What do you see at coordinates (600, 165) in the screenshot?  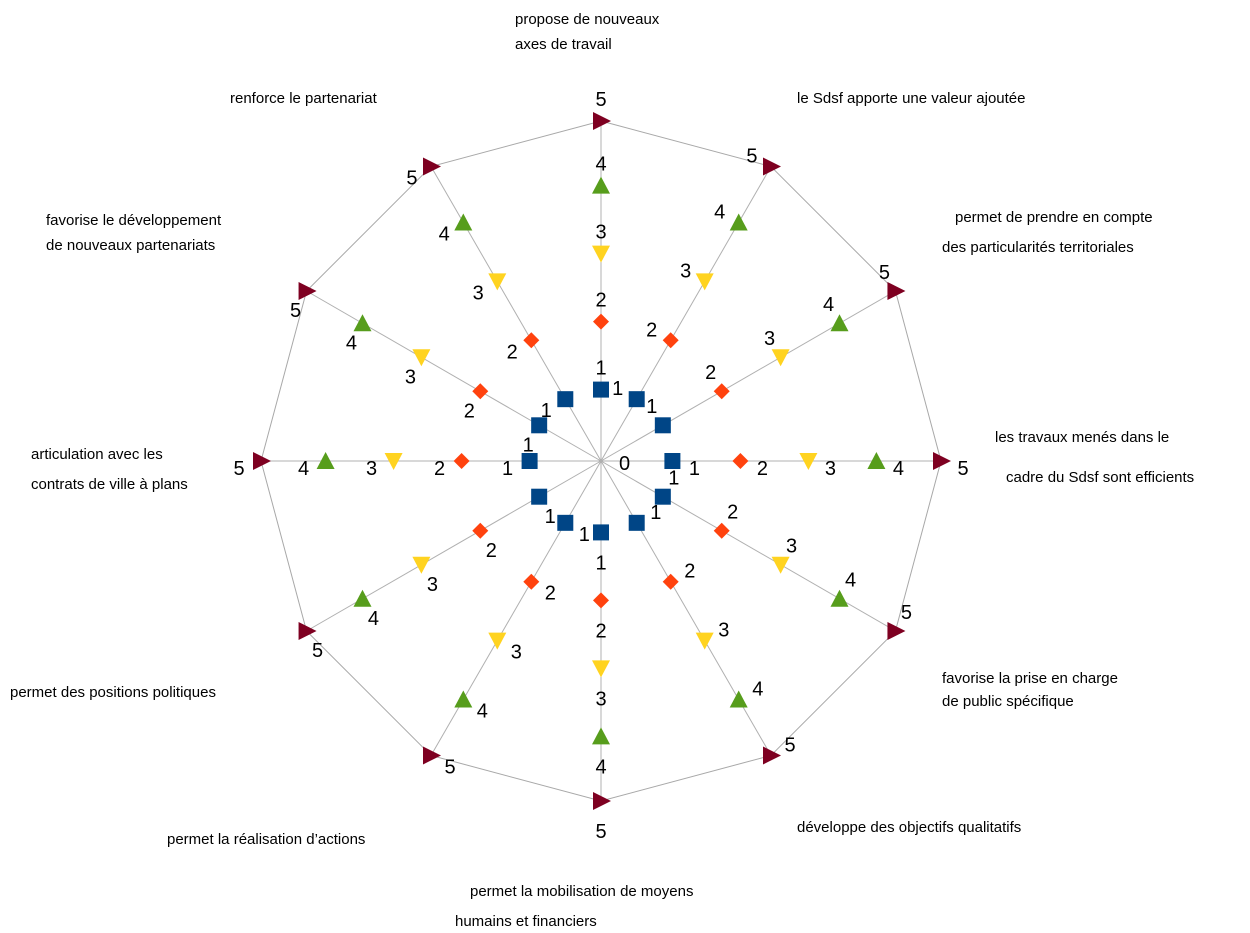 I see `value-label-4-axis-0: 4` at bounding box center [600, 165].